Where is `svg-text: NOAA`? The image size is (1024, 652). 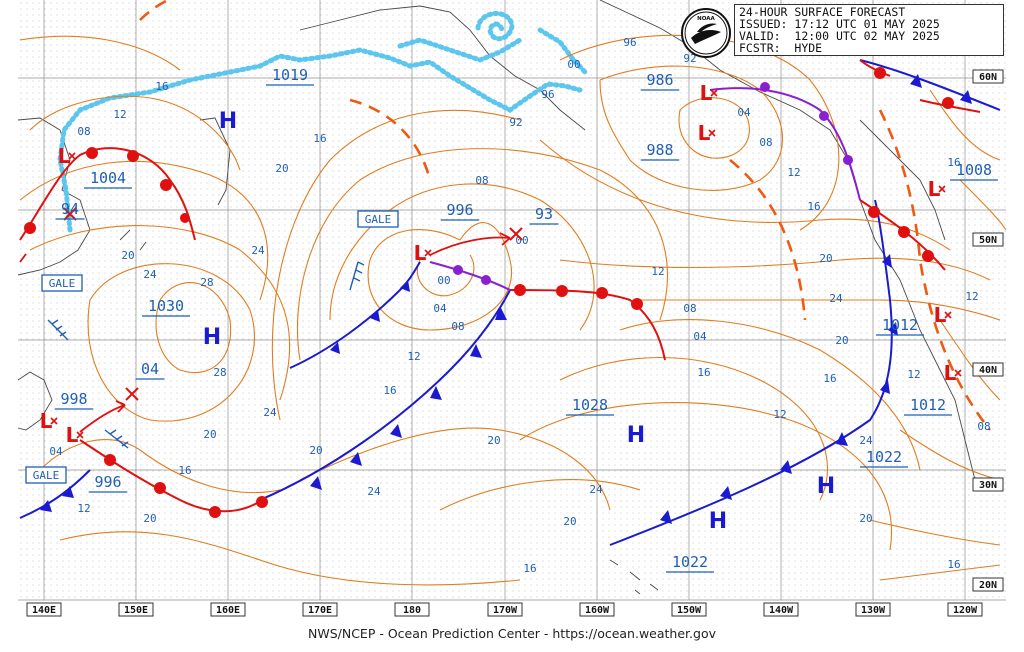
svg-text: NOAA is located at coordinates (706, 19).